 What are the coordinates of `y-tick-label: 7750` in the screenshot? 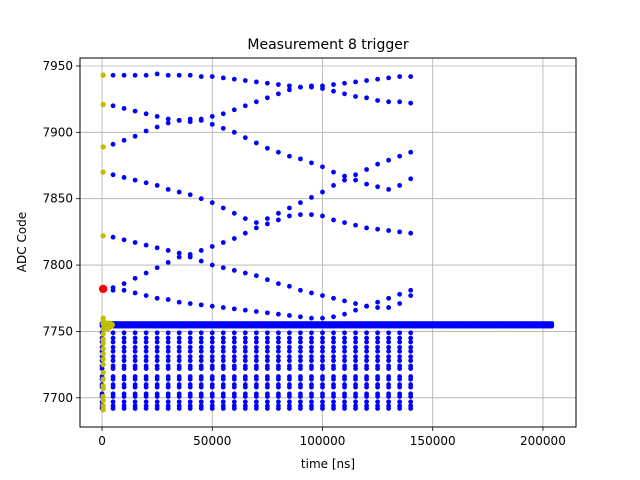 It's located at (57, 331).